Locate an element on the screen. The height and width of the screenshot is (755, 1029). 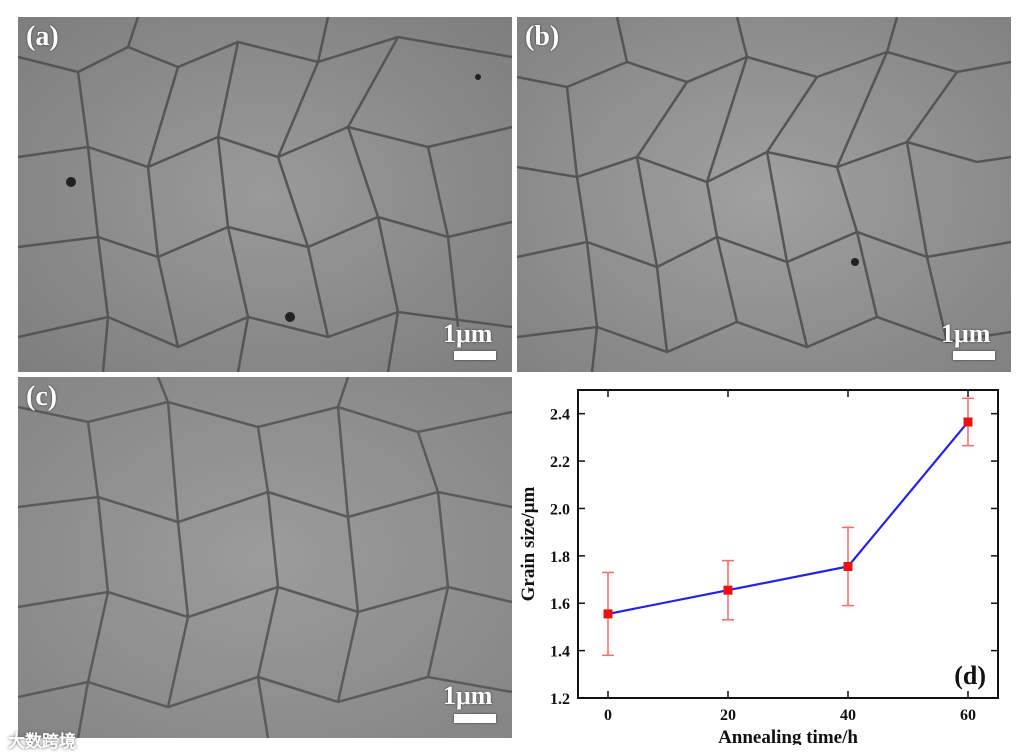
y-tick-label: 1.4 is located at coordinates (560, 652).